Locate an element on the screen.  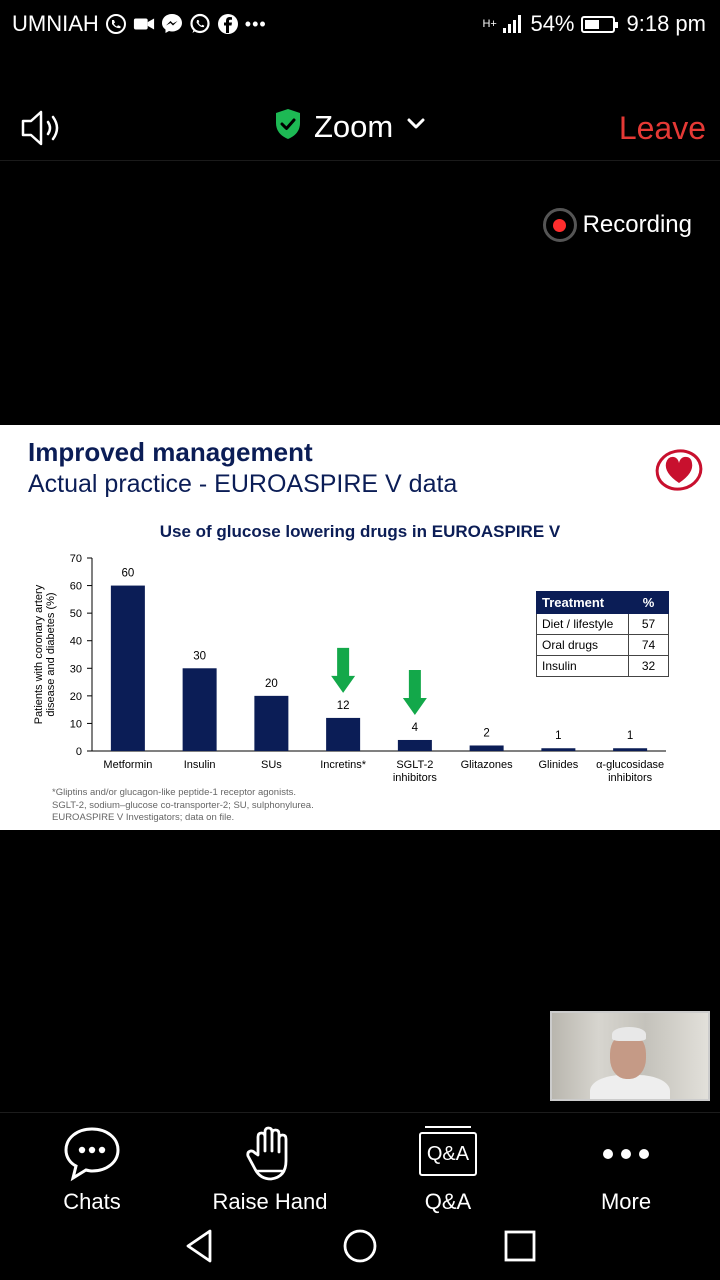
video-camera-icon is located at coordinates (144, 24).